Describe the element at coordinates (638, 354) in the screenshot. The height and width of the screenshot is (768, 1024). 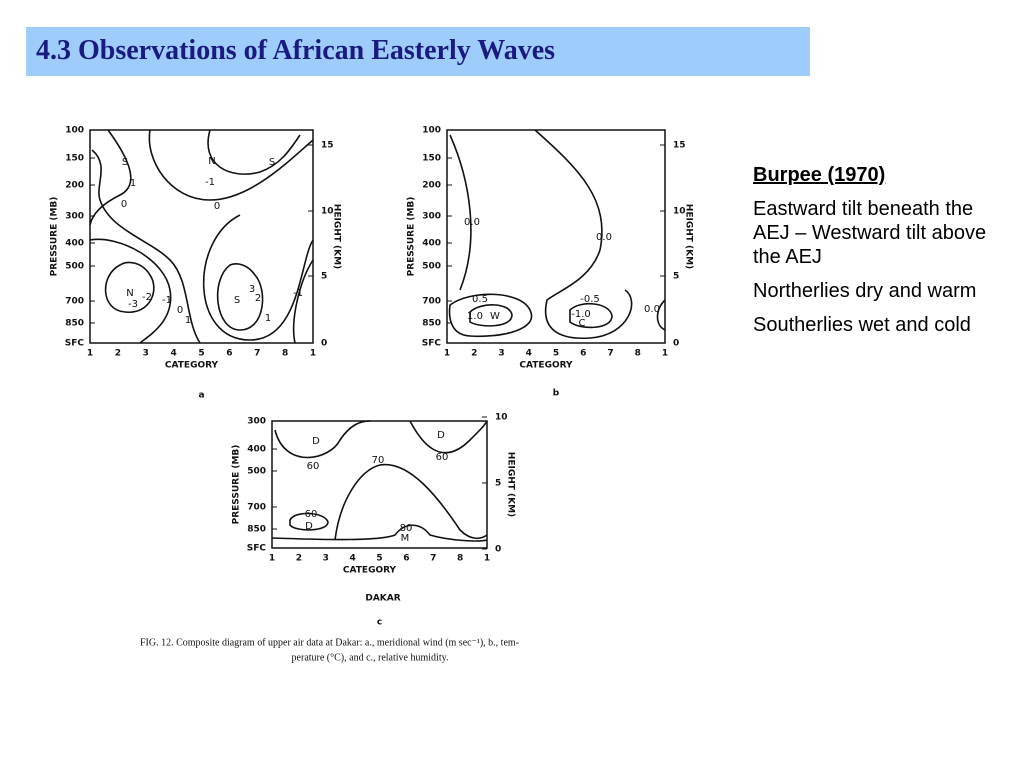
I see `category-tick-label: 8` at that location.